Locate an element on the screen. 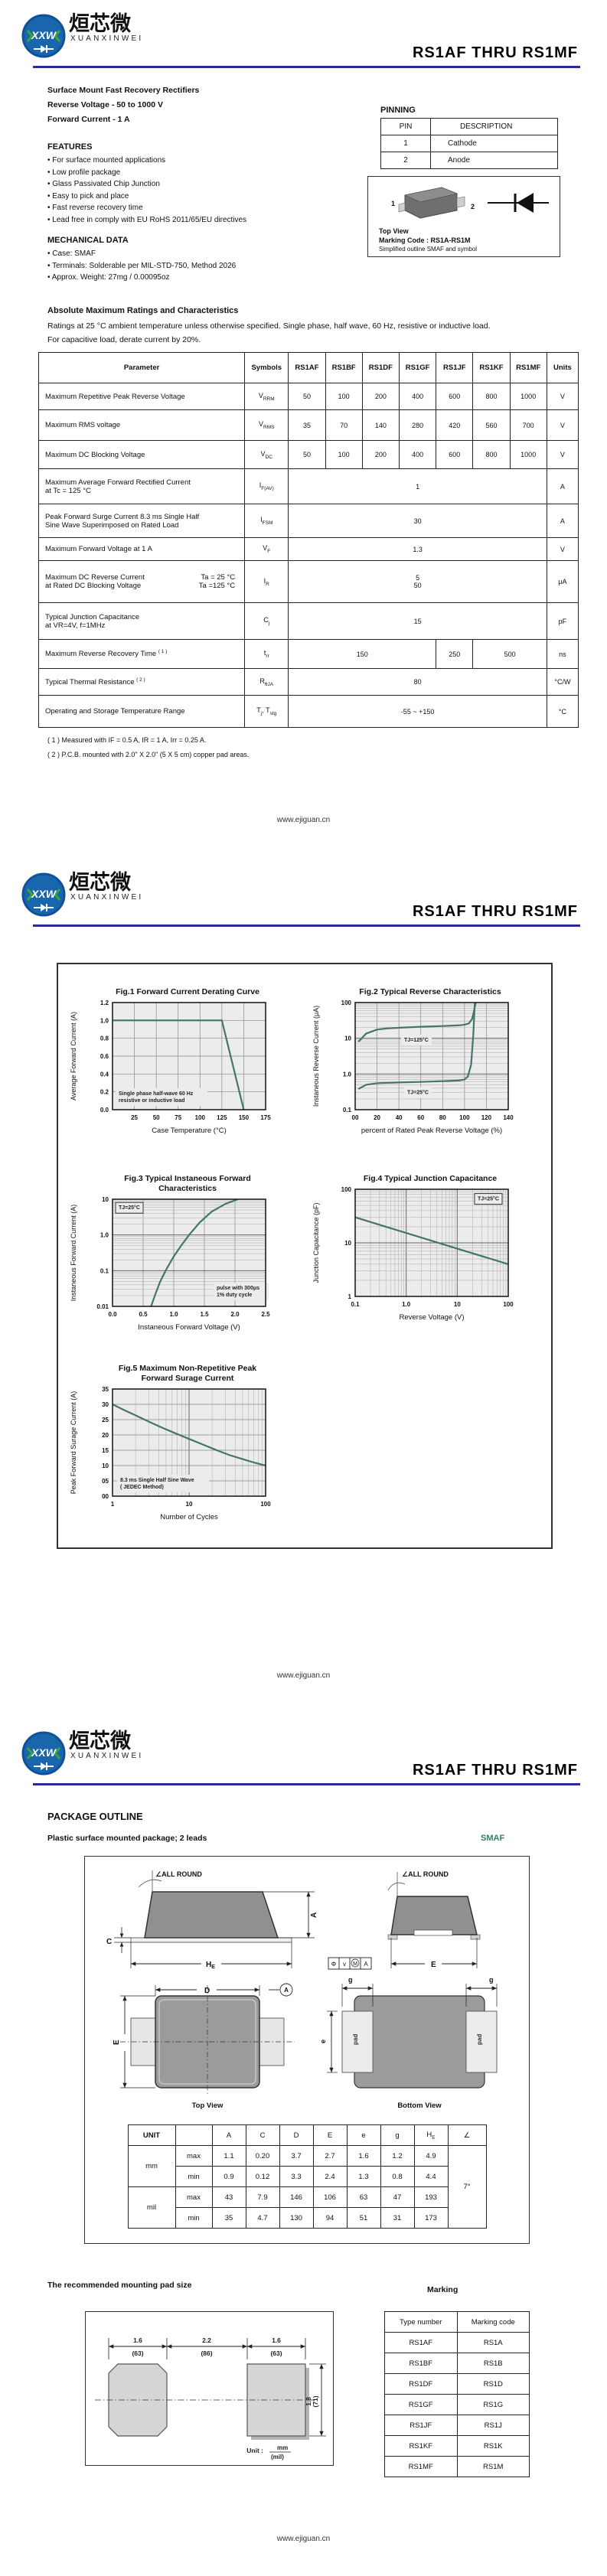 Image resolution: width=607 pixels, height=2576 pixels. svg-text: 8.3 ms Single Half Sine Wave is located at coordinates (157, 1480).